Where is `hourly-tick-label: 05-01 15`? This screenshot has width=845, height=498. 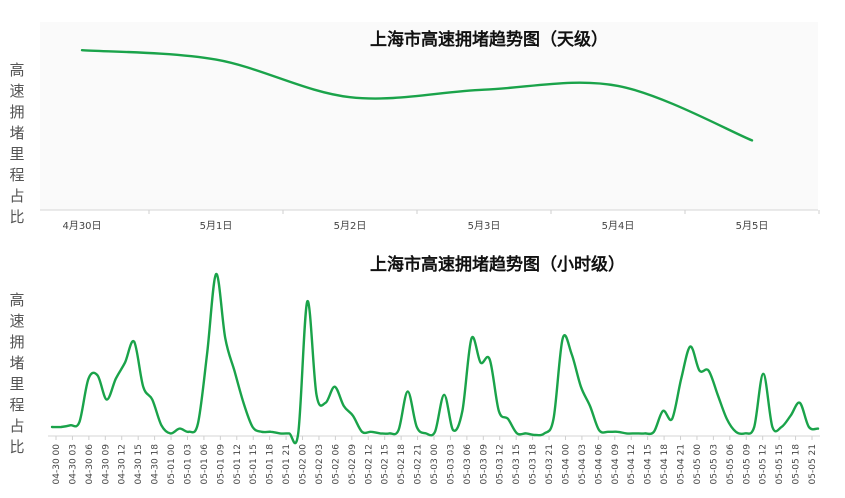 hourly-tick-label: 05-01 15 is located at coordinates (254, 464).